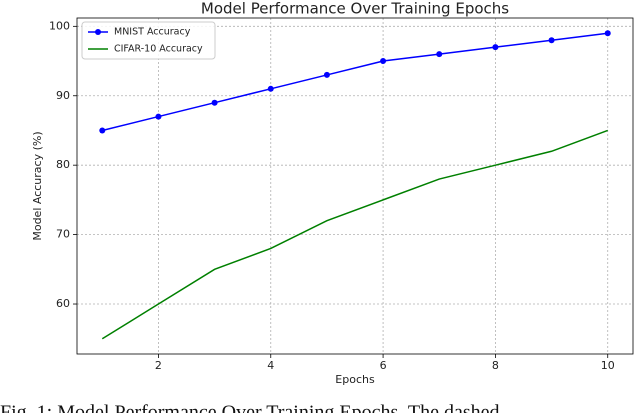 Image resolution: width=640 pixels, height=413 pixels. I want to click on y-tick-label: 70, so click(63, 234).